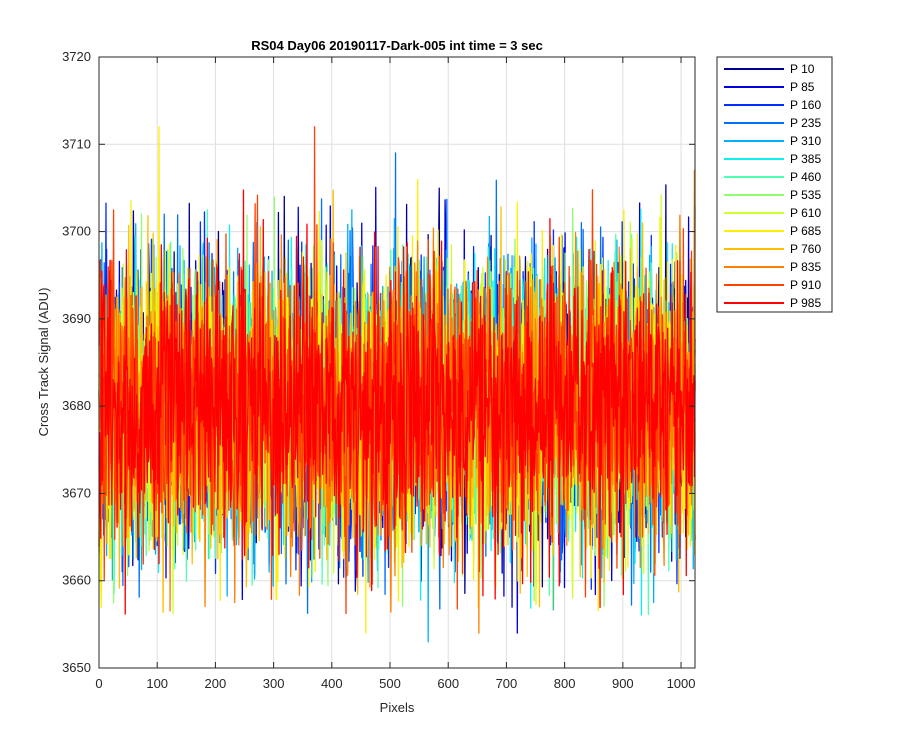 The height and width of the screenshot is (750, 900). Describe the element at coordinates (76, 56) in the screenshot. I see `y-tick-label: 3720` at that location.